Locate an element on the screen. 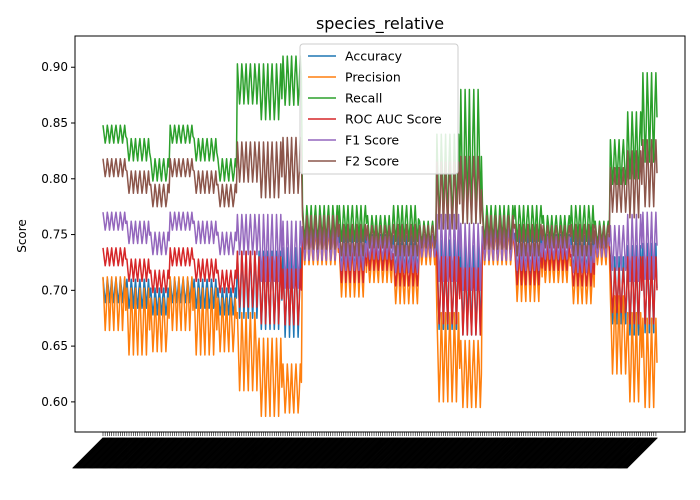  legend-label-accuracy: Accuracy is located at coordinates (374, 56).